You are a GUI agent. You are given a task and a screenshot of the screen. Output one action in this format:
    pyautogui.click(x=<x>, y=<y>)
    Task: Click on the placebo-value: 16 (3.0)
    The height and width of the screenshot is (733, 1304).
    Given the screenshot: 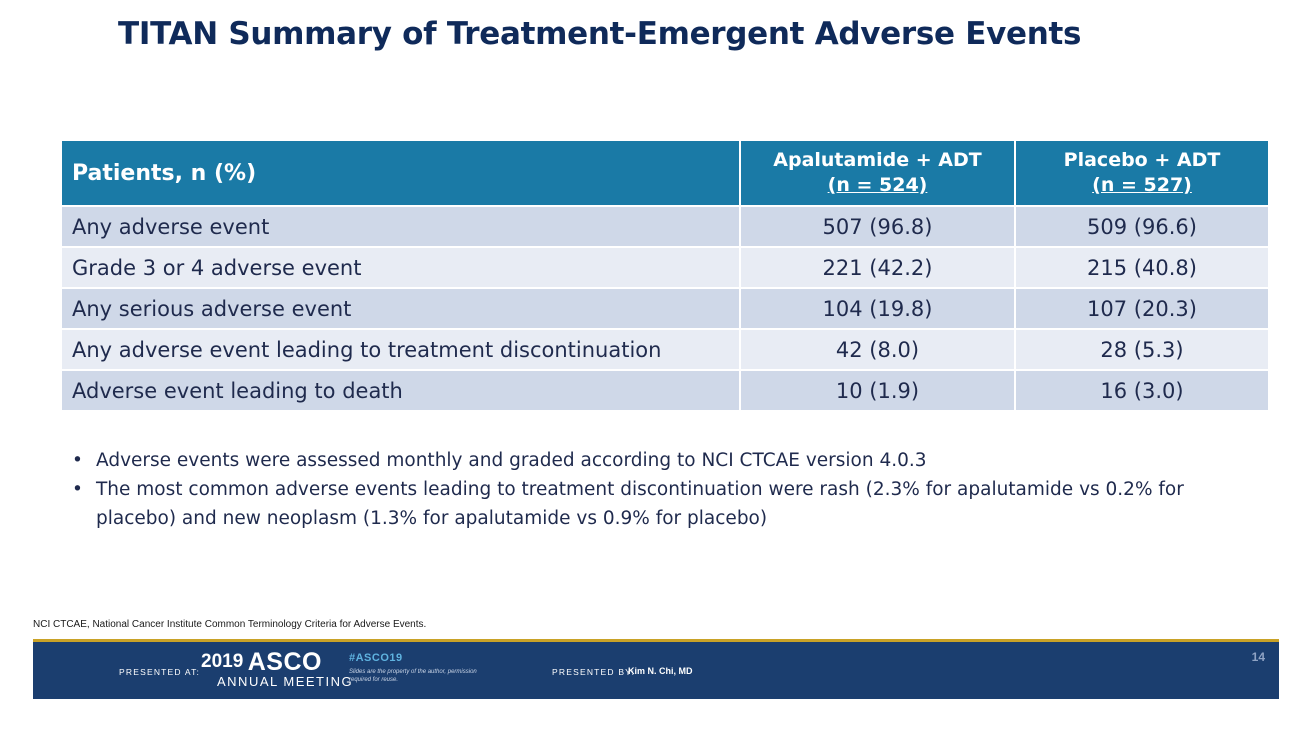 What is the action you would take?
    pyautogui.click(x=1141, y=389)
    